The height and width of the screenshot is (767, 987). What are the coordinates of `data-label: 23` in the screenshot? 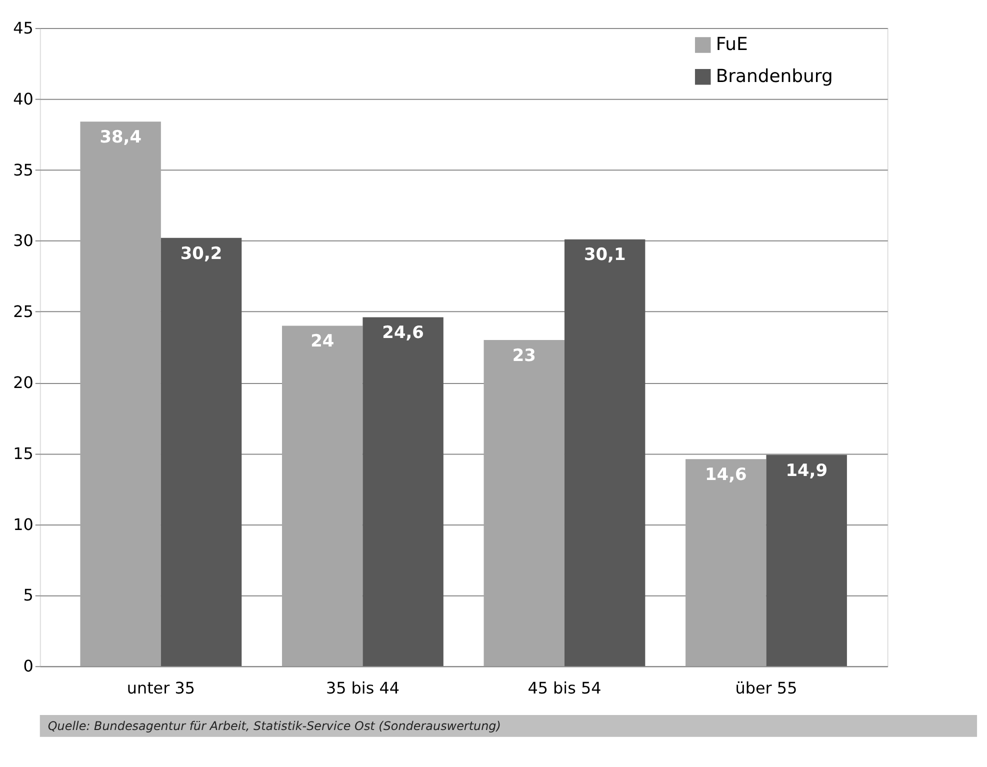 It's located at (524, 354).